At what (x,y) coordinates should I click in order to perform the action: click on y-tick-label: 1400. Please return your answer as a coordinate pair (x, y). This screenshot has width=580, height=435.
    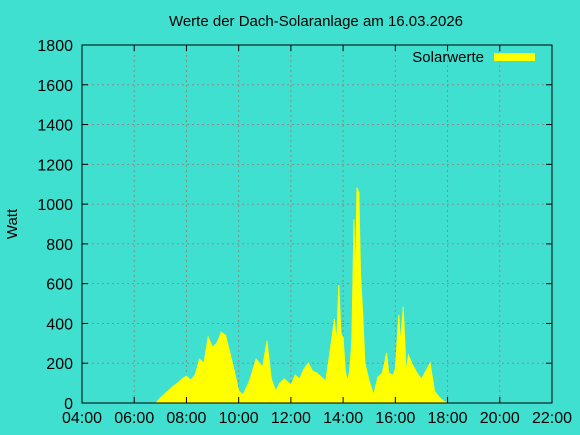
    Looking at the image, I should click on (55, 126).